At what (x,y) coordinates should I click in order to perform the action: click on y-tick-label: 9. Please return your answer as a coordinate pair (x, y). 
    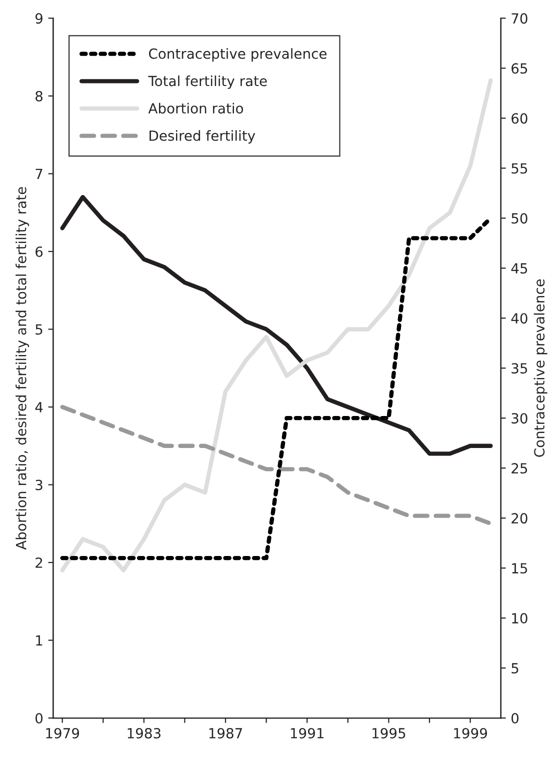
    Looking at the image, I should click on (38, 18).